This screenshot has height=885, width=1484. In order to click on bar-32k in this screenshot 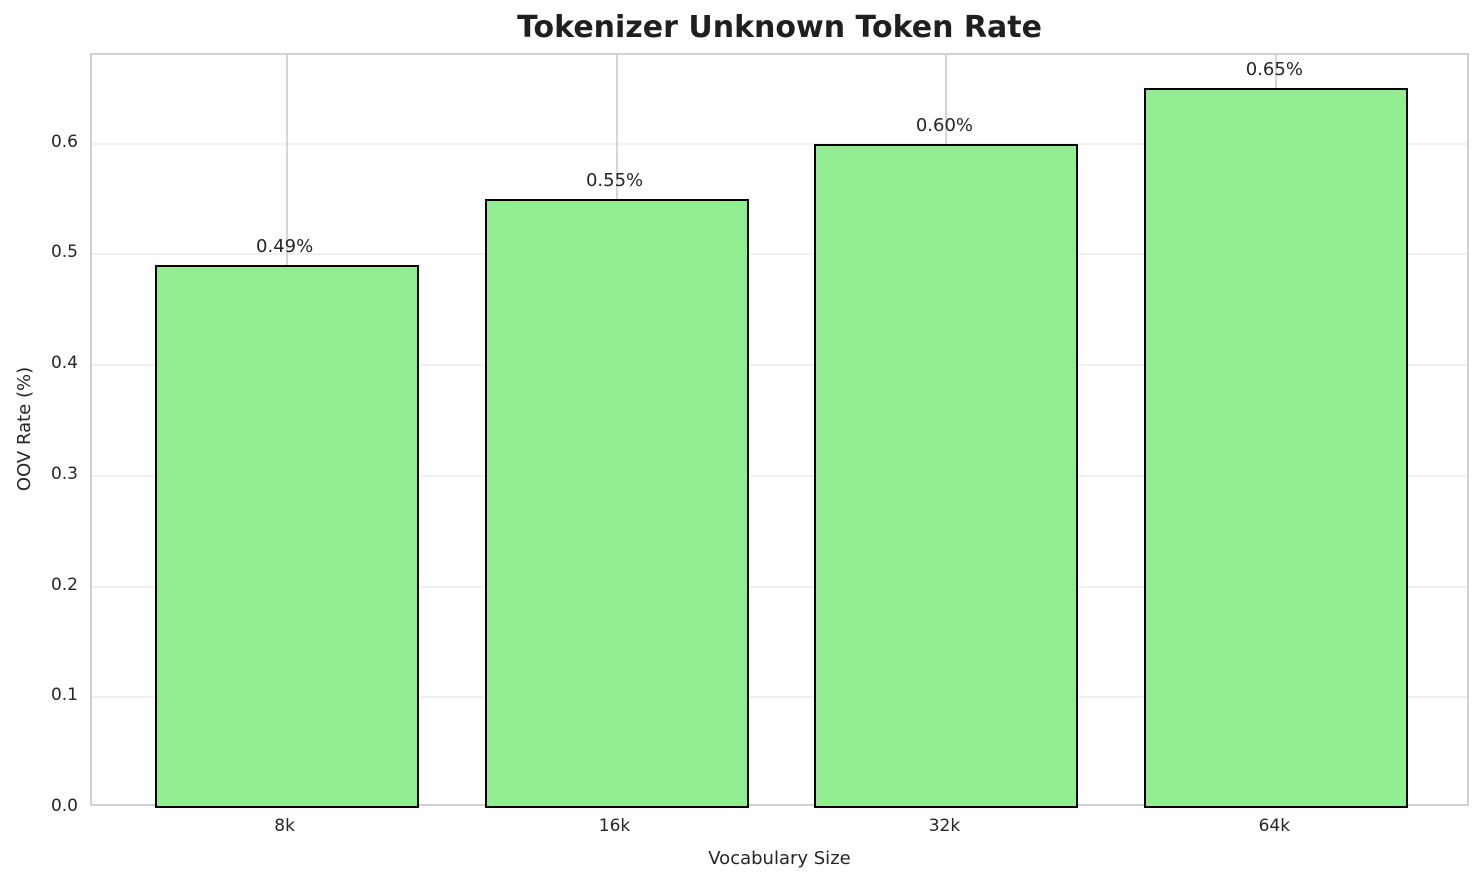, I will do `click(946, 475)`.